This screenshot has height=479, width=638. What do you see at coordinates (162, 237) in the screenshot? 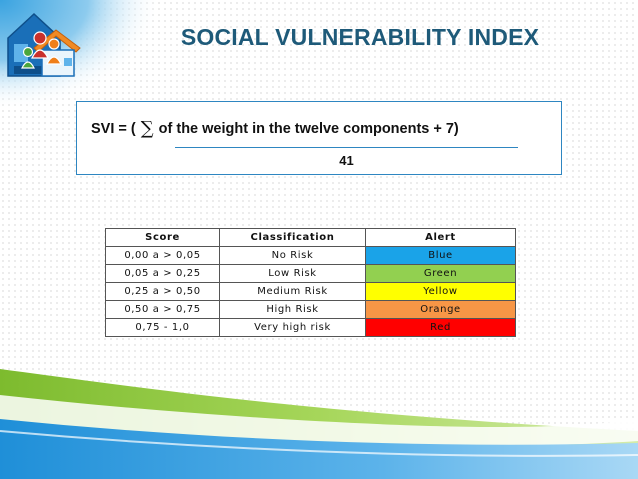
I see `header-score: Score` at bounding box center [162, 237].